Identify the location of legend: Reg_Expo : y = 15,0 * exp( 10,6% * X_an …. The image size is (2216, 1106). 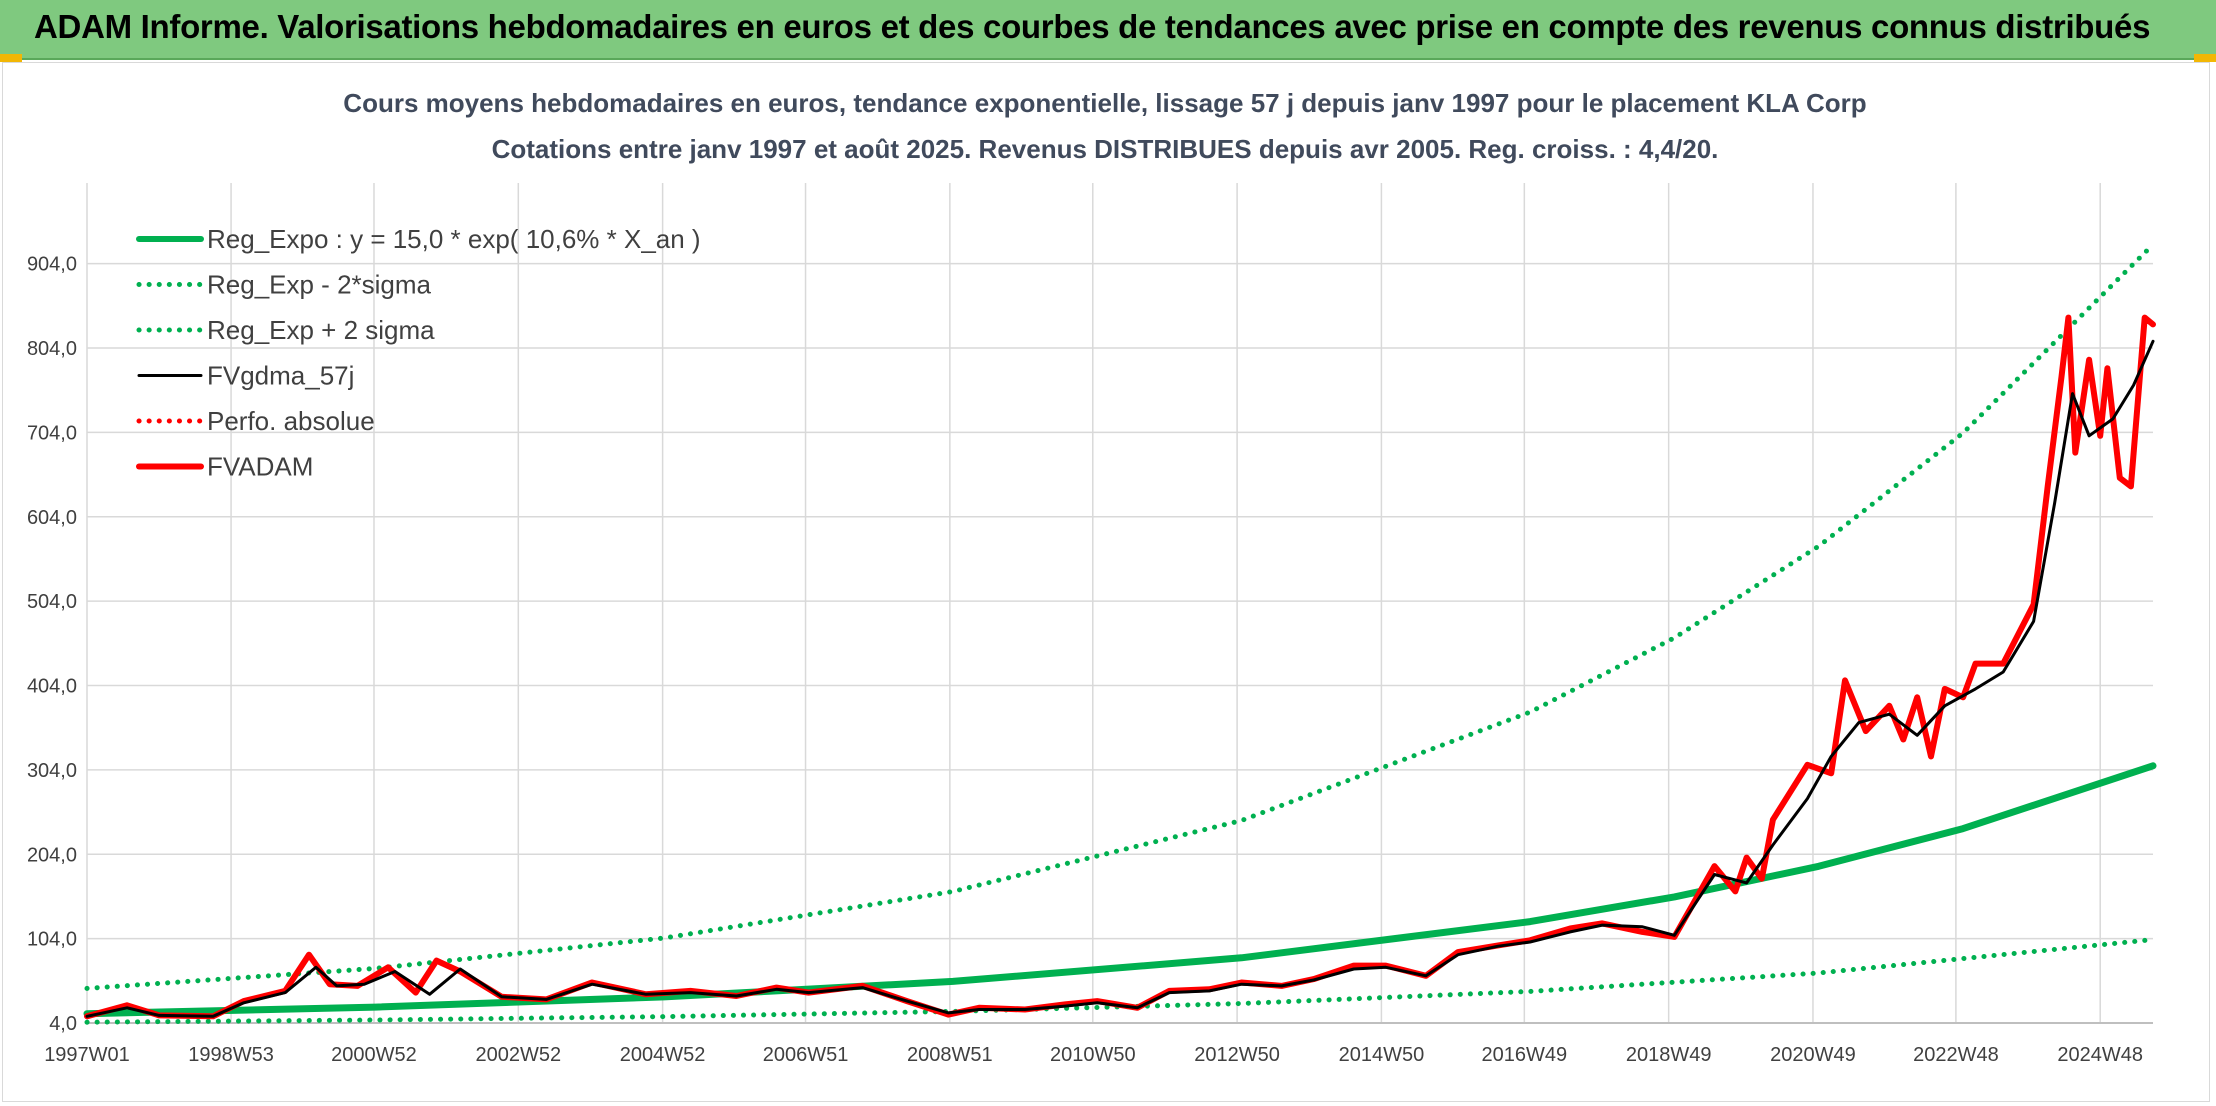
(418, 353).